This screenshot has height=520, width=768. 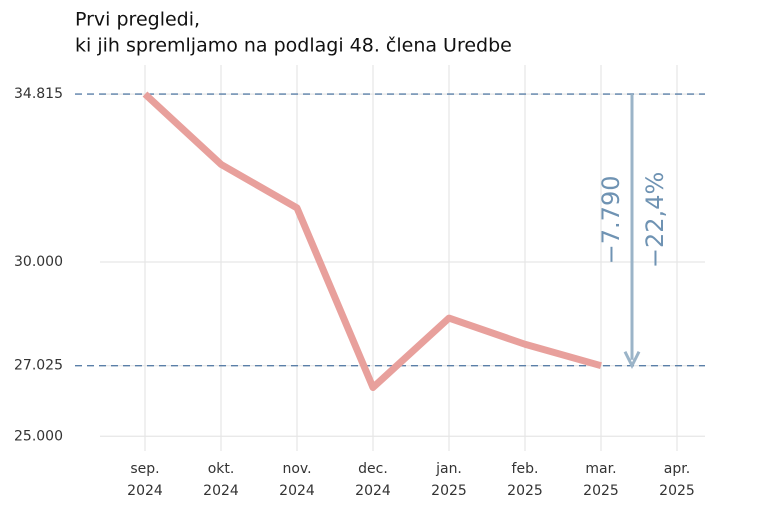 What do you see at coordinates (221, 480) in the screenshot?
I see `x-tick-label: okt. 2024` at bounding box center [221, 480].